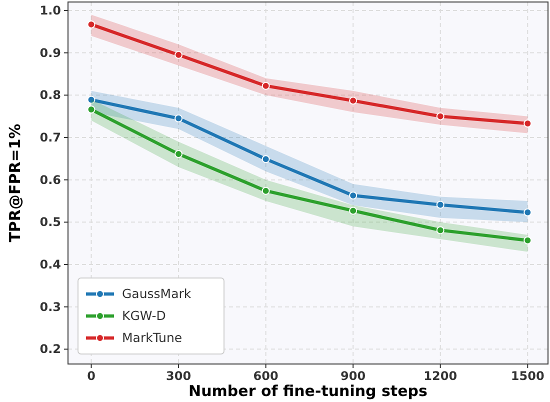 This screenshot has height=402, width=550. I want to click on legend-label: KGW-D, so click(144, 315).